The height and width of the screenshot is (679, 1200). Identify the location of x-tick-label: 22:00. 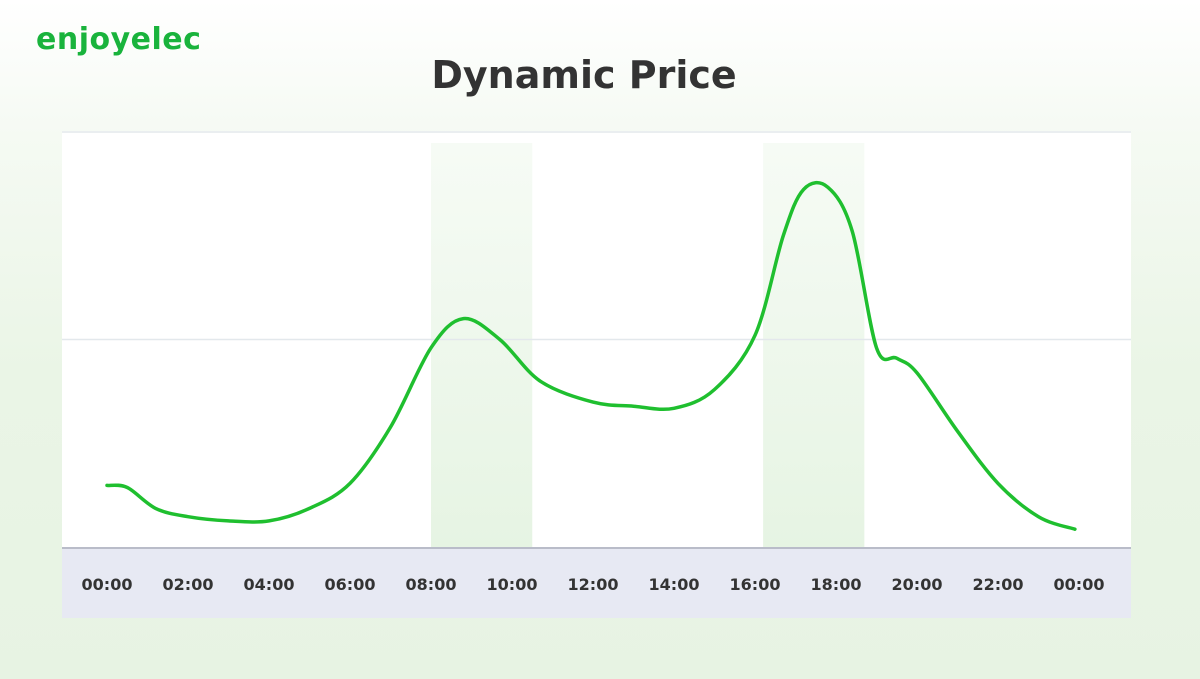
(998, 584).